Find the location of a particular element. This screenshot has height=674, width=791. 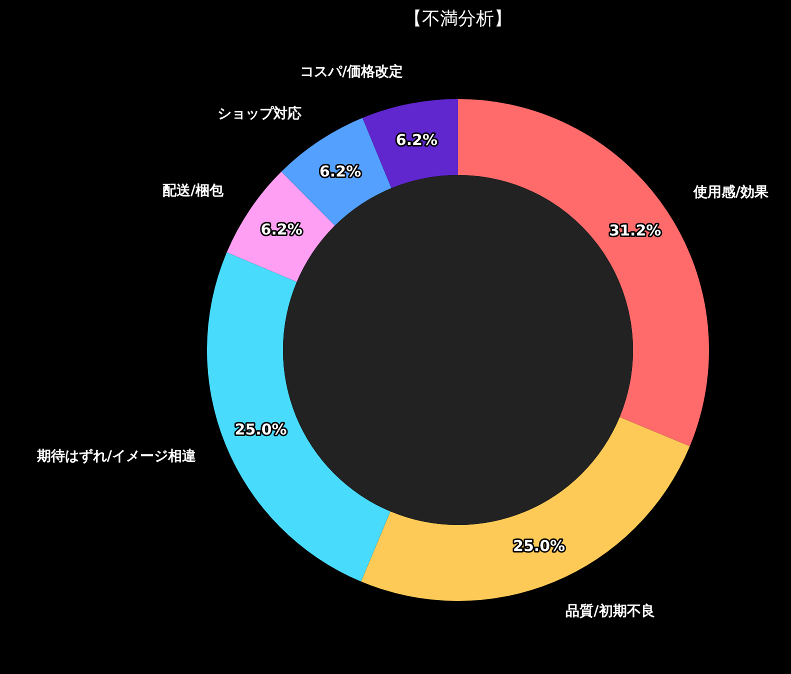

slice-label: コスパ/価格改定 is located at coordinates (352, 71).